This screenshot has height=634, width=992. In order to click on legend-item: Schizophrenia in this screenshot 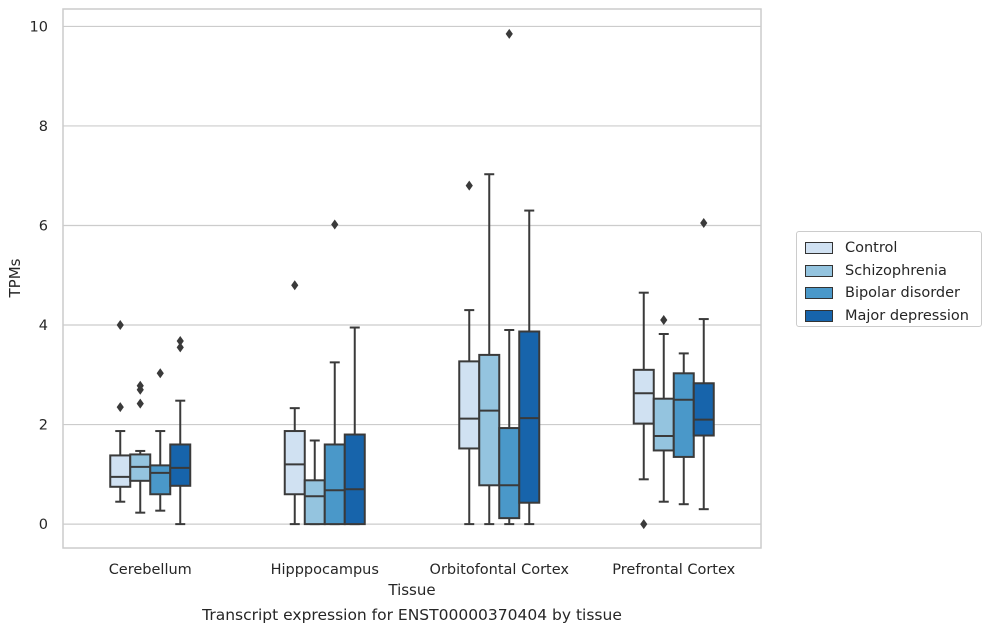, I will do `click(876, 271)`.